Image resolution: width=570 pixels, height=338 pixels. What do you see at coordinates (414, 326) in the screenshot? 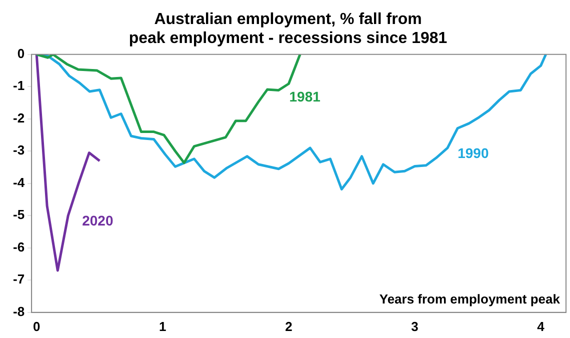
I see `x-tick-label: 3` at bounding box center [414, 326].